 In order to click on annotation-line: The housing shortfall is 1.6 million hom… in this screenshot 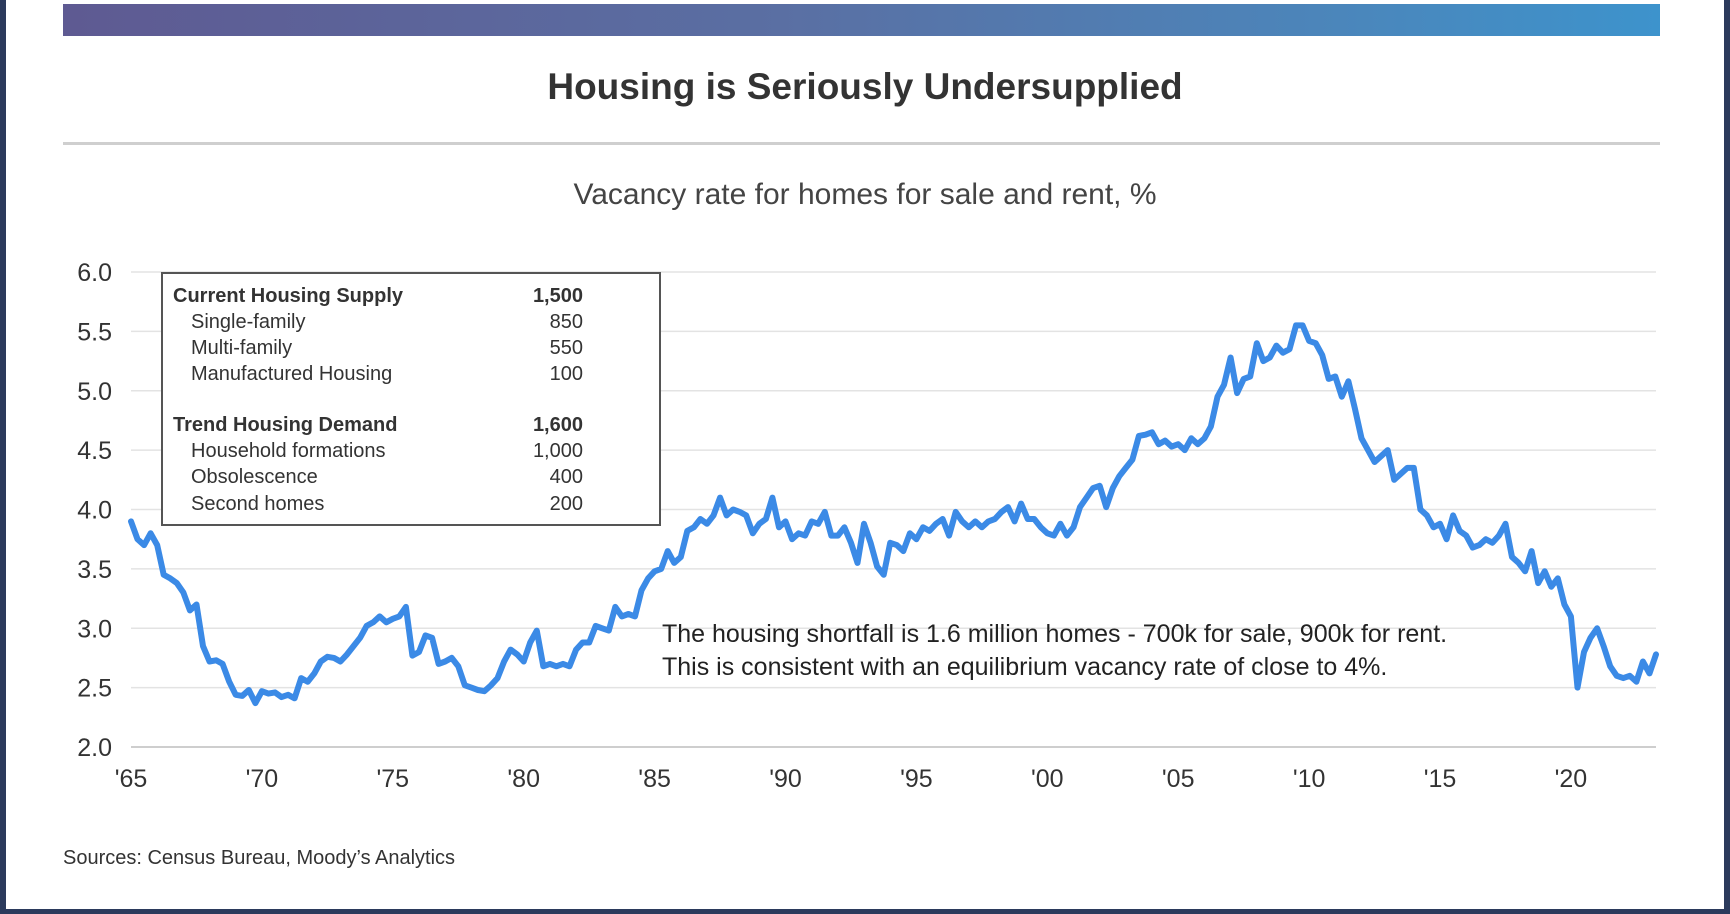, I will do `click(1054, 634)`.